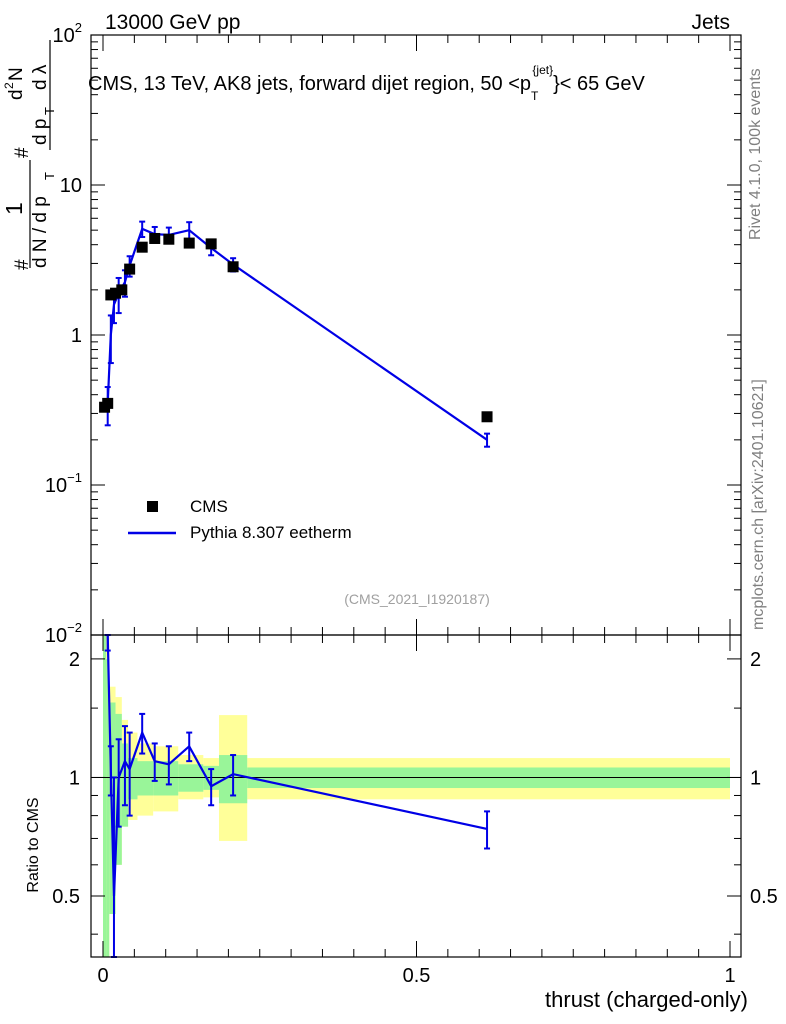 The height and width of the screenshot is (1024, 786). I want to click on x-axis-label: thrust (charged-only), so click(646, 999).